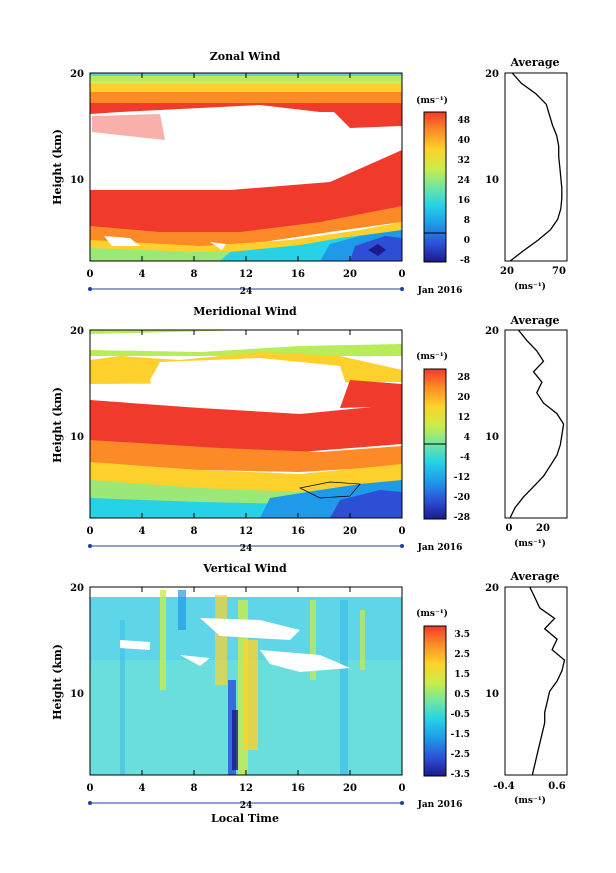 Image resolution: width=616 pixels, height=873 pixels. Describe the element at coordinates (465, 261) in the screenshot. I see `colorbar-tick-label: -8` at that location.